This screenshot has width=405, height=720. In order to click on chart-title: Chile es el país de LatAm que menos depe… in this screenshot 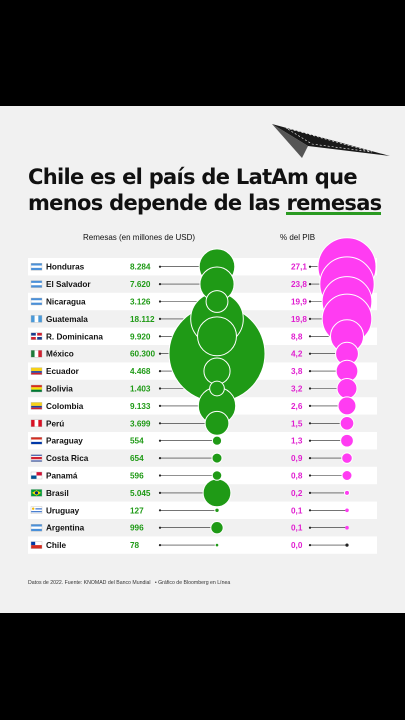, I will do `click(208, 190)`.